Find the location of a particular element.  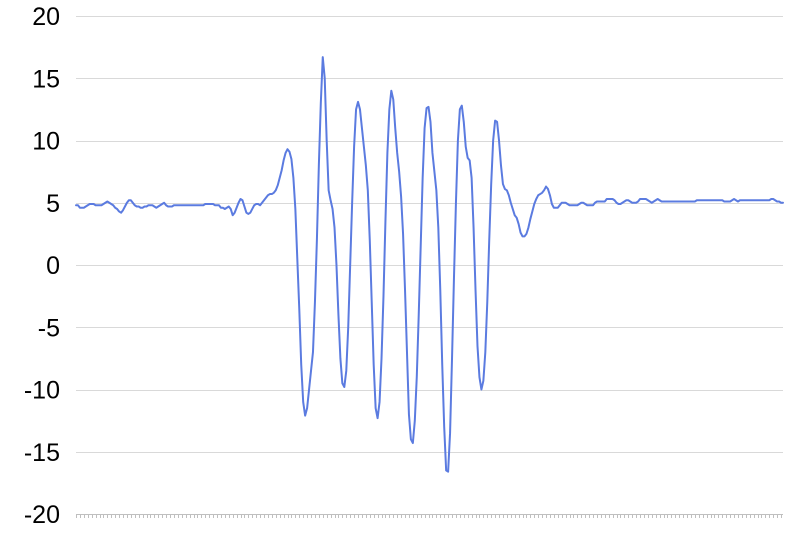

y-tick-label: 15 is located at coordinates (46, 79).